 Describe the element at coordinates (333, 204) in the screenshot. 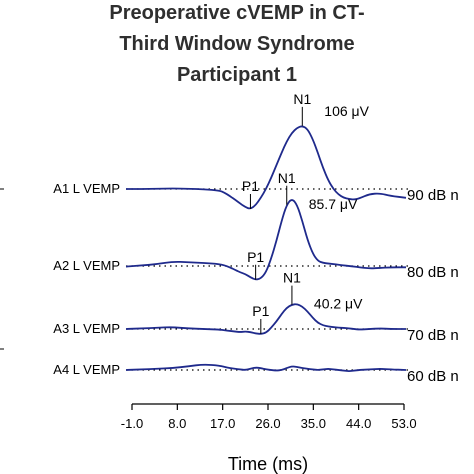

I see `amplitude-label: 85.7 μV` at that location.